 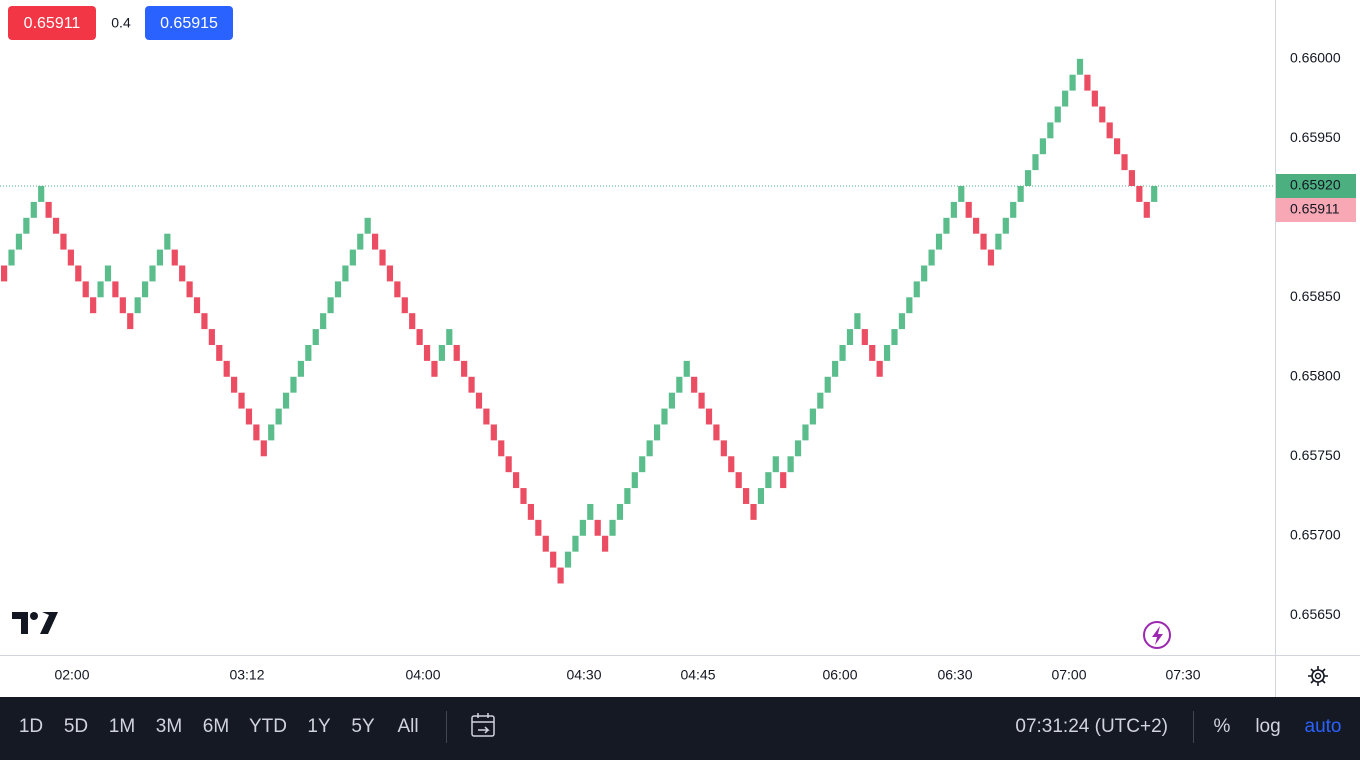 What do you see at coordinates (1222, 726) in the screenshot?
I see `percent-toggle: %` at bounding box center [1222, 726].